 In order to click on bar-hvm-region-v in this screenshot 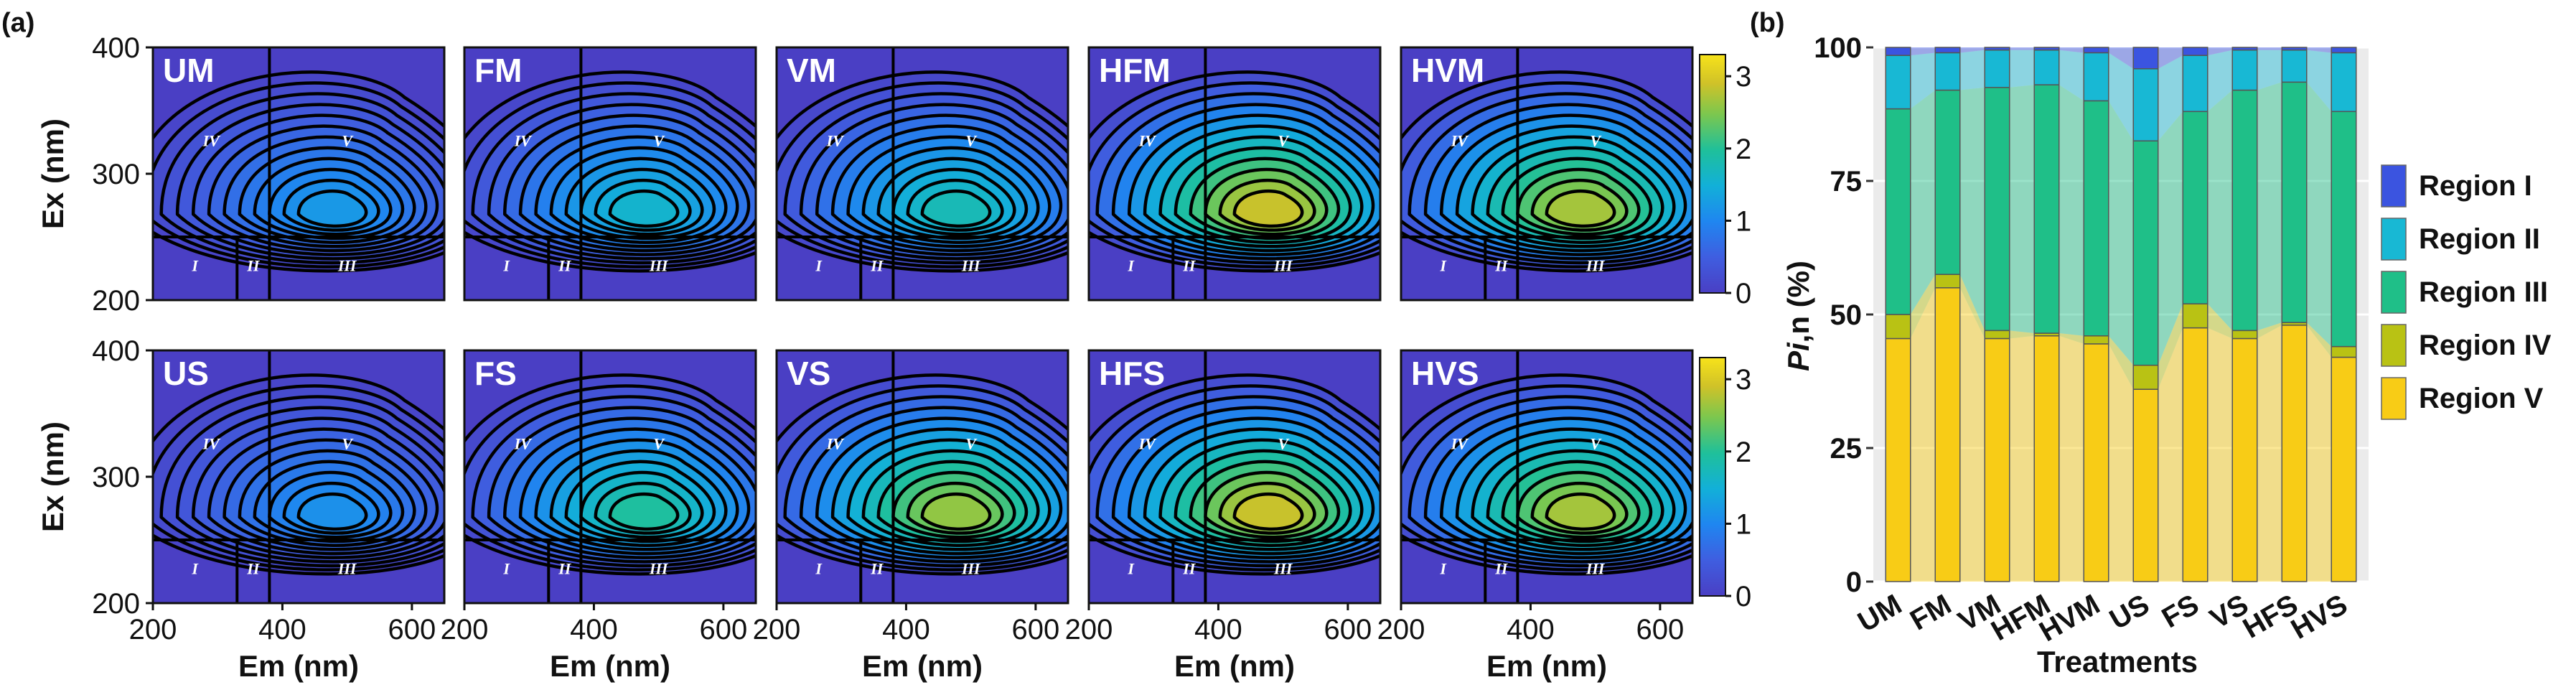, I will do `click(2096, 462)`.